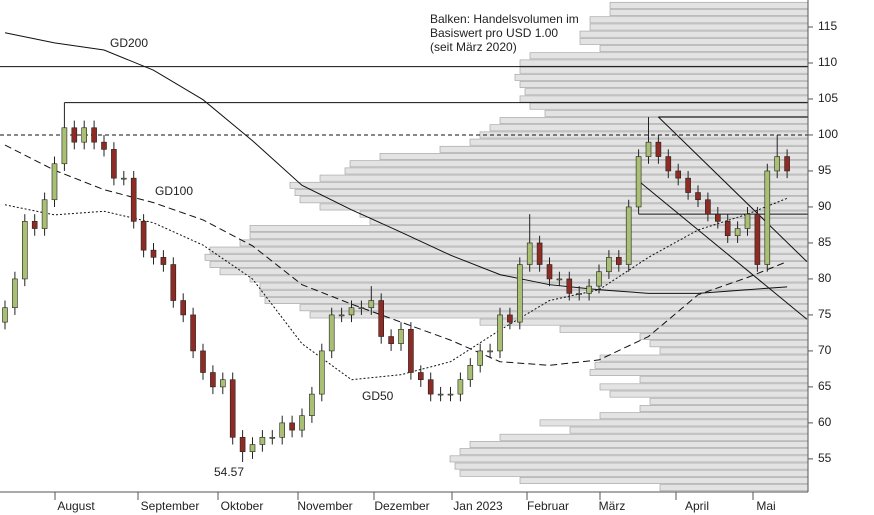  Describe the element at coordinates (765, 506) in the screenshot. I see `x-tick-label: Mai` at that location.